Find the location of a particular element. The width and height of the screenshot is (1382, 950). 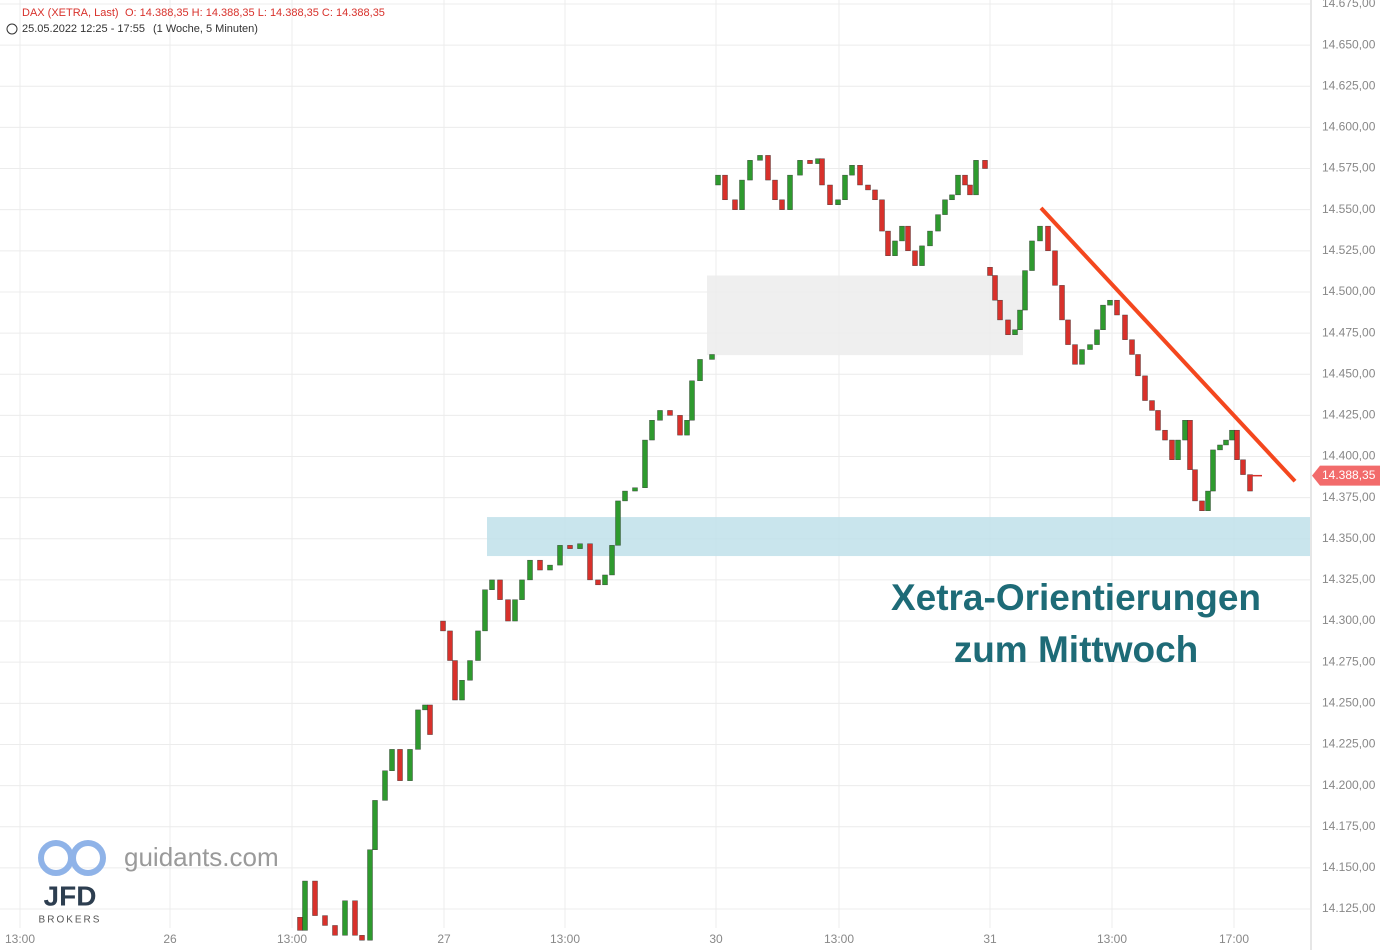

logo-site: guidants.com is located at coordinates (201, 857).